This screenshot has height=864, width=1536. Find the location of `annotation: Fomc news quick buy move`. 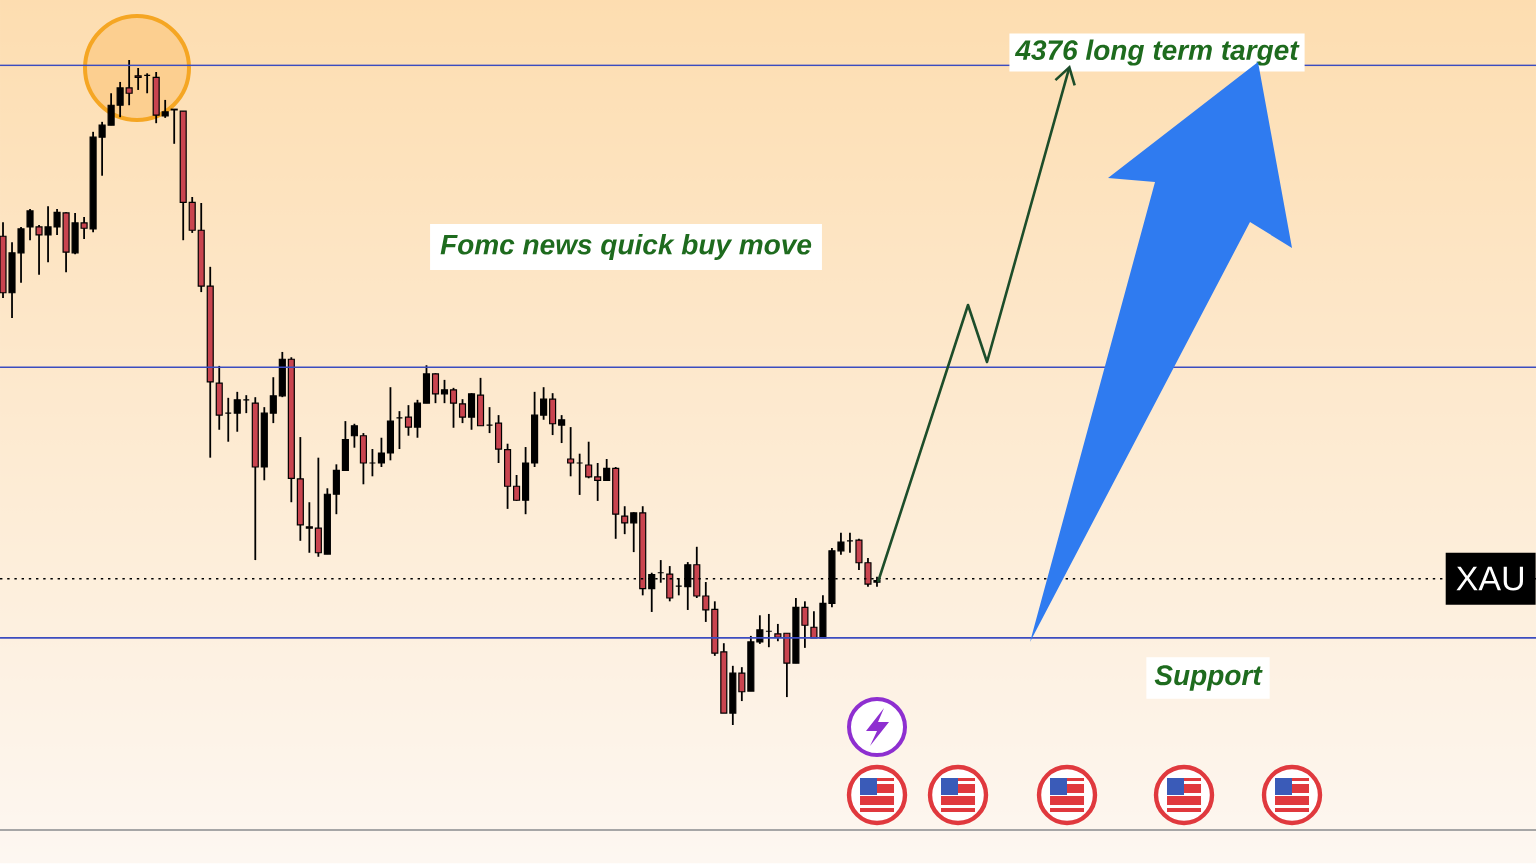

annotation: Fomc news quick buy move is located at coordinates (626, 247).